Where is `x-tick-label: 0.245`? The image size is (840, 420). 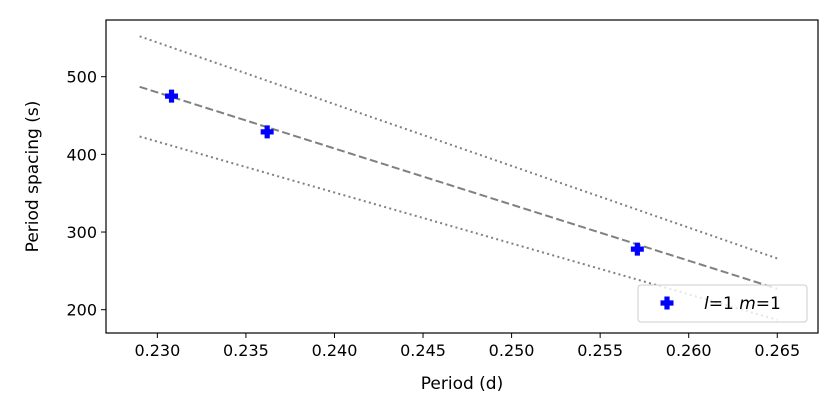 x-tick-label: 0.245 is located at coordinates (423, 350).